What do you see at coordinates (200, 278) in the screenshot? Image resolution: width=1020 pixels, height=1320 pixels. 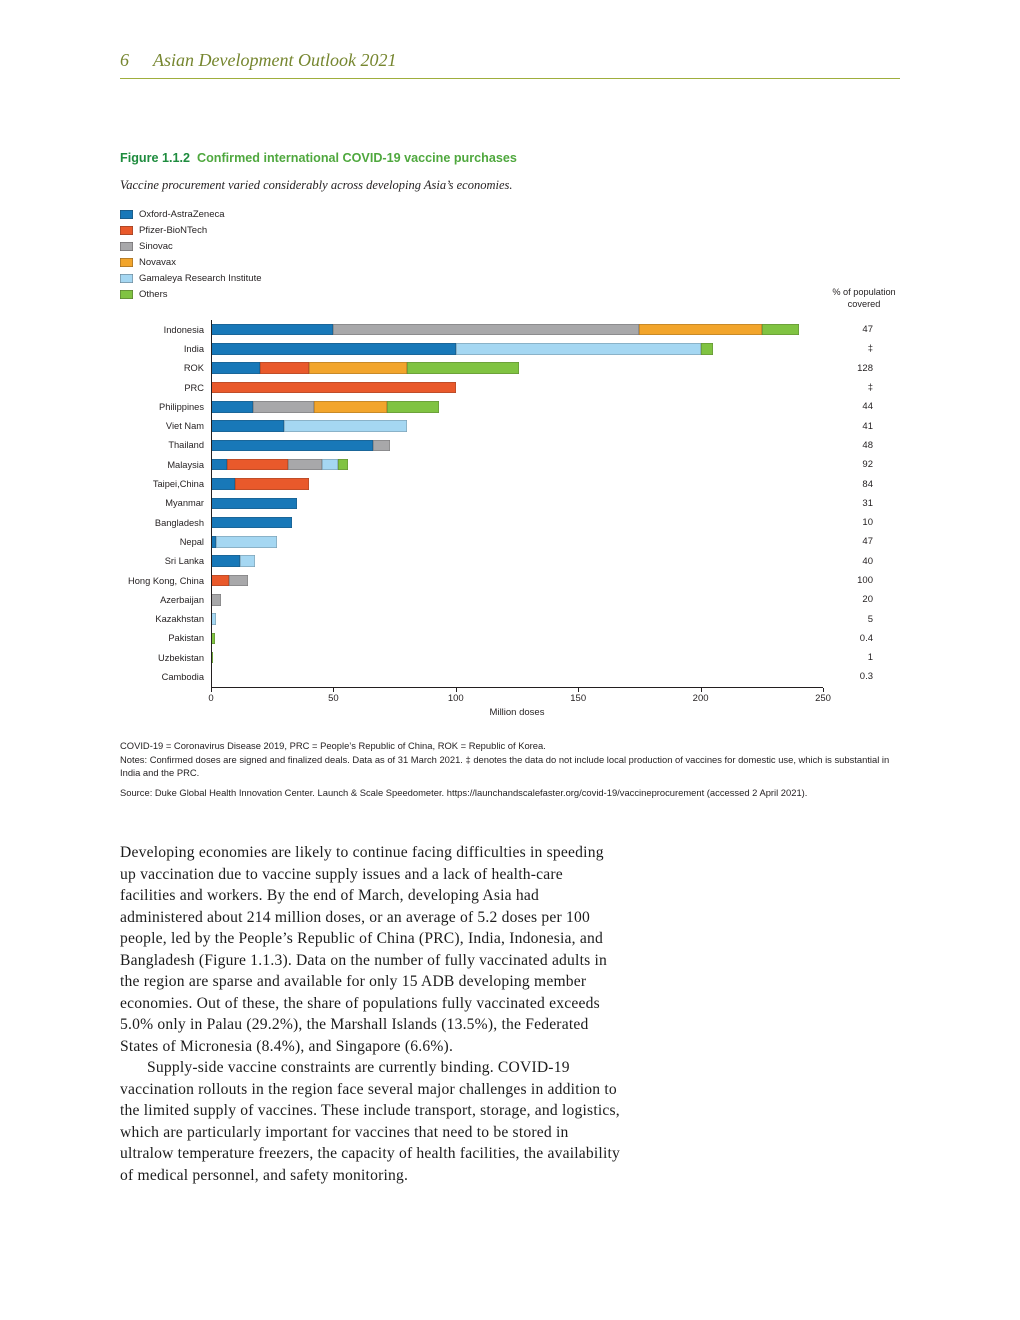 I see `legend-label: Gamaleya Research Institute` at bounding box center [200, 278].